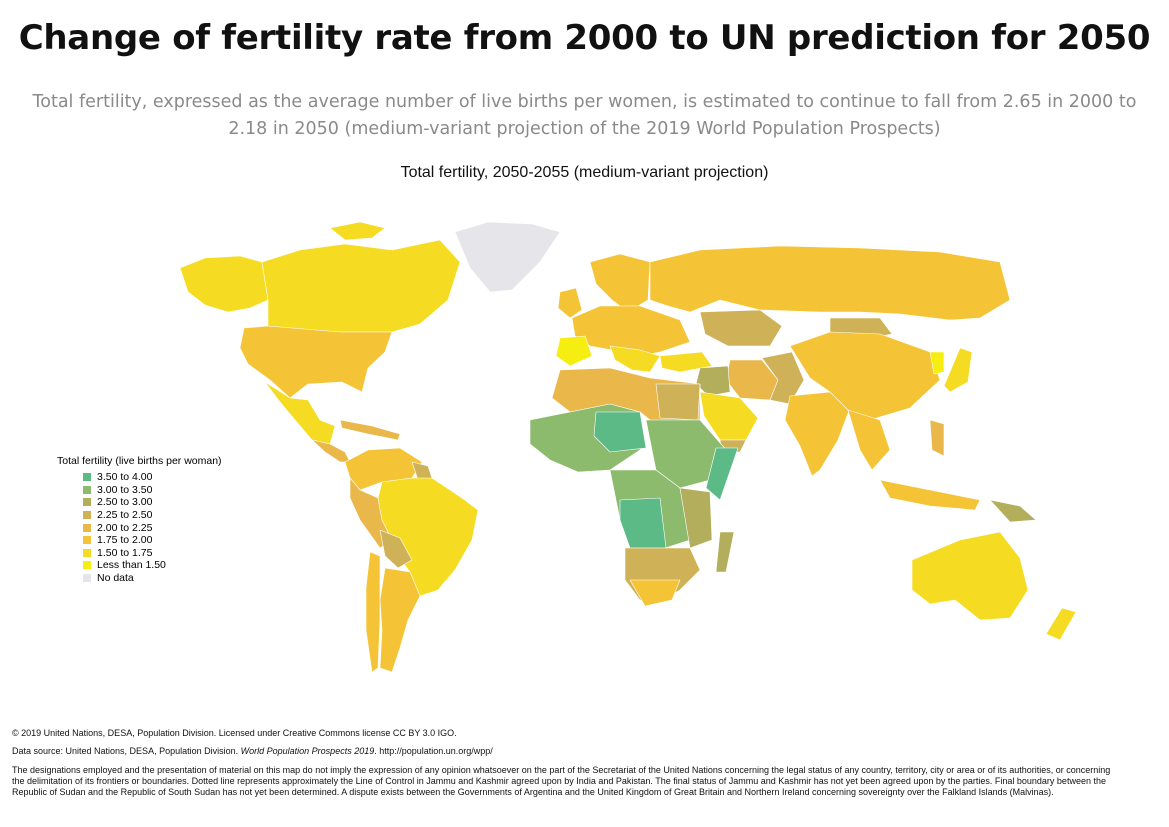  I want to click on region-congo, so click(643, 523).